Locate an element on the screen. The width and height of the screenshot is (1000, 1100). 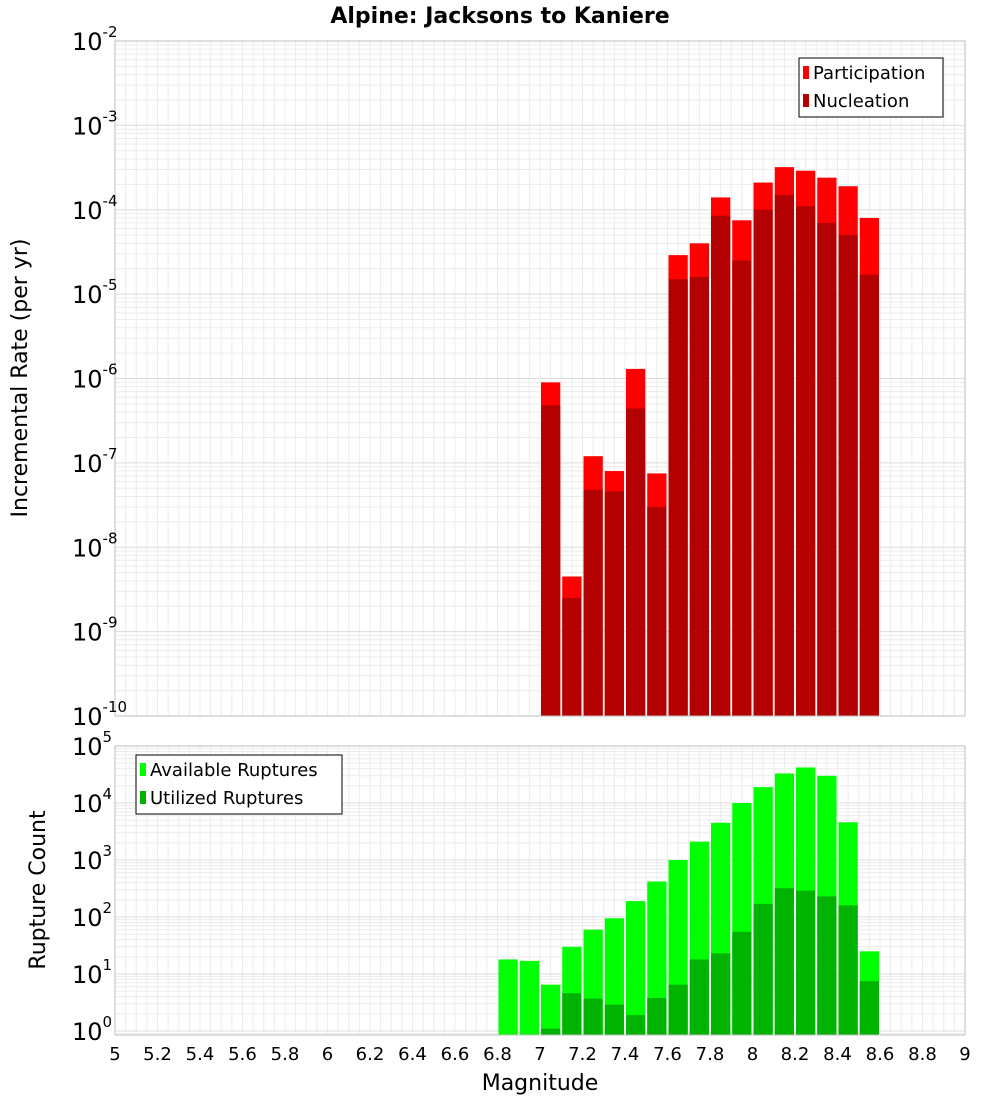
x-tick-label: 8.8 is located at coordinates (922, 1054).